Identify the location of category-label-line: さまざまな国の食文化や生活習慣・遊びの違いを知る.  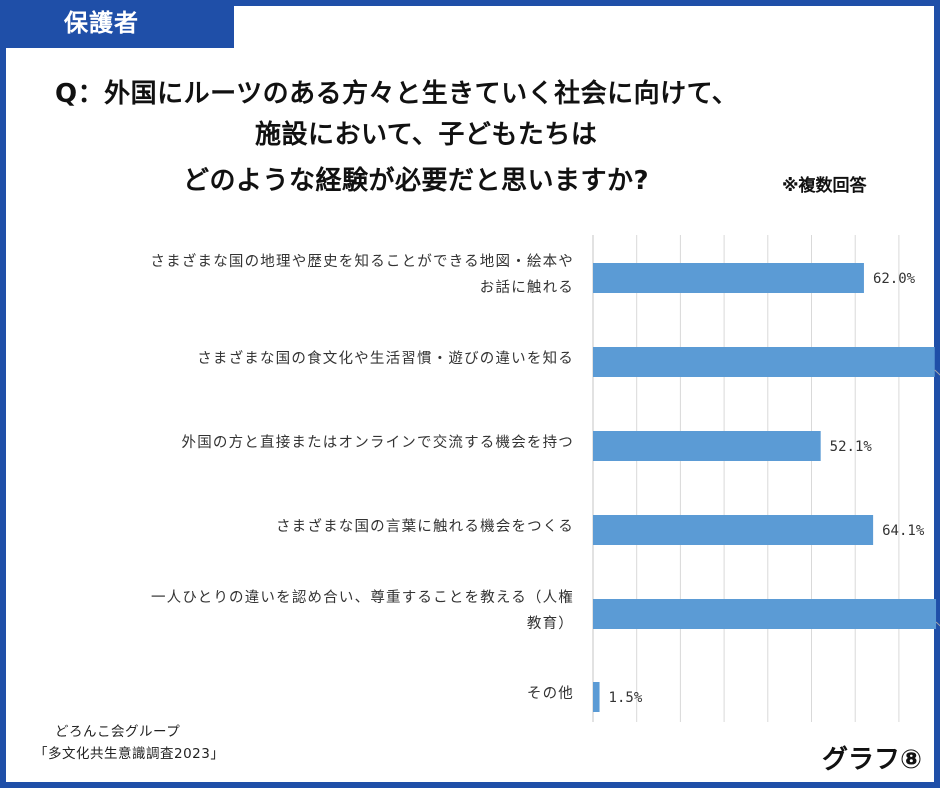
(385, 359).